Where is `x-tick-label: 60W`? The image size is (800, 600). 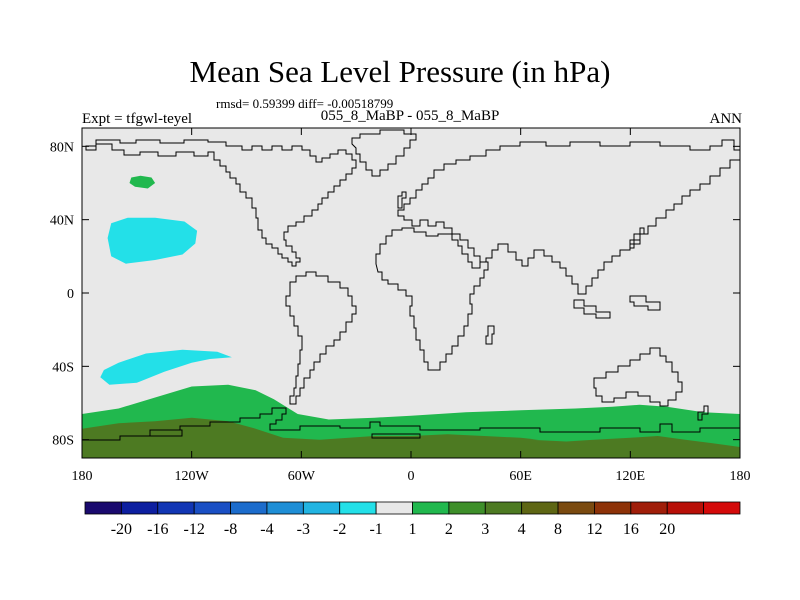 x-tick-label: 60W is located at coordinates (302, 476).